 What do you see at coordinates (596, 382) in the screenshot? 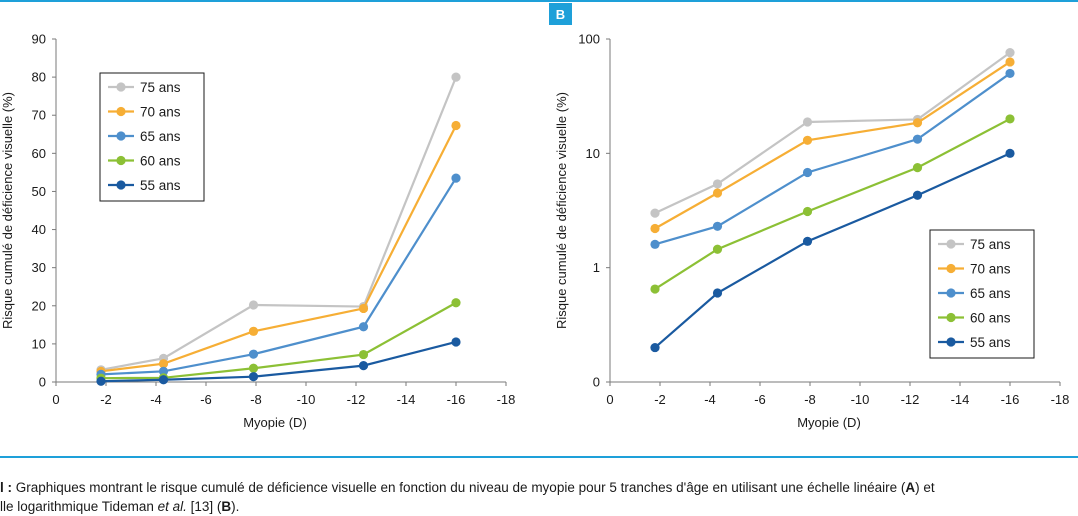
I see `y-tick-label-b: 0` at bounding box center [596, 382].